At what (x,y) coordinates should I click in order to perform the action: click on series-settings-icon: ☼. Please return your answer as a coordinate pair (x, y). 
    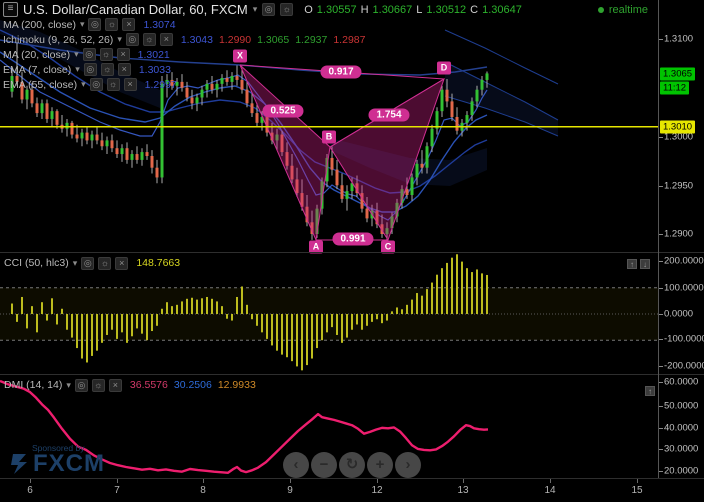
    Looking at the image, I should click on (287, 9).